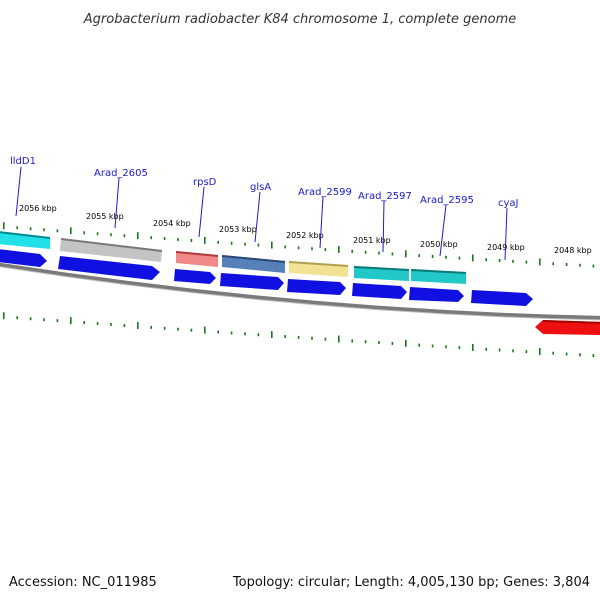 The width and height of the screenshot is (600, 600). I want to click on gene-label-rpsD: rpsD, so click(205, 182).